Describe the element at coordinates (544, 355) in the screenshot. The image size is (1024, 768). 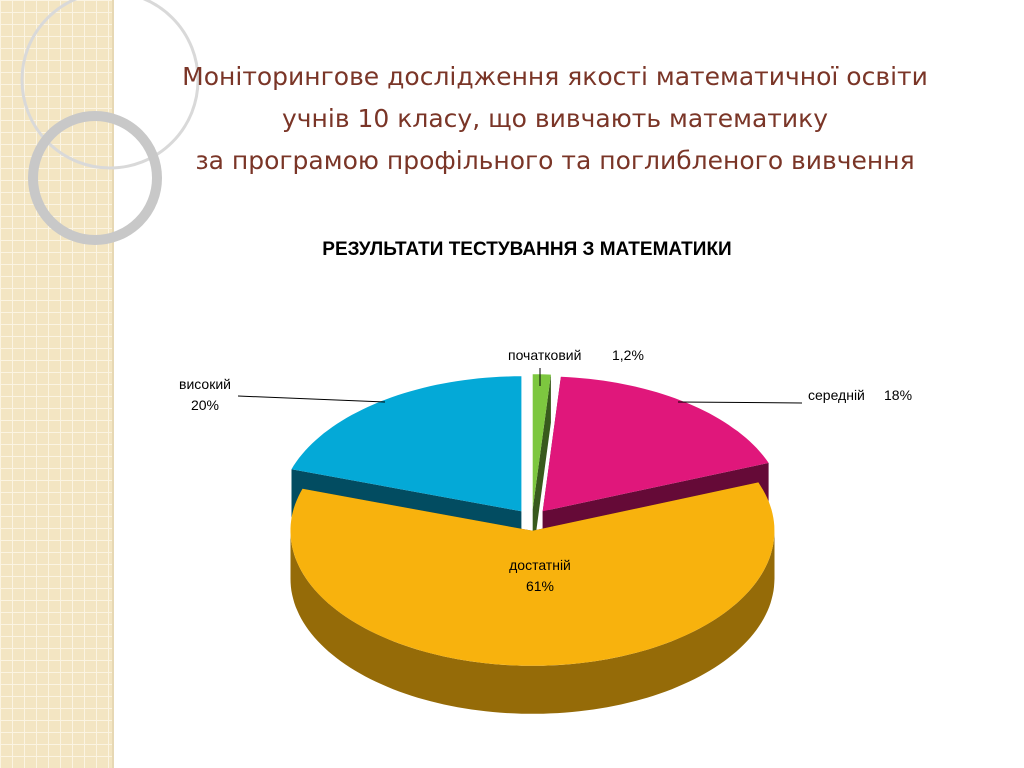
I see `category-label: початковий` at that location.